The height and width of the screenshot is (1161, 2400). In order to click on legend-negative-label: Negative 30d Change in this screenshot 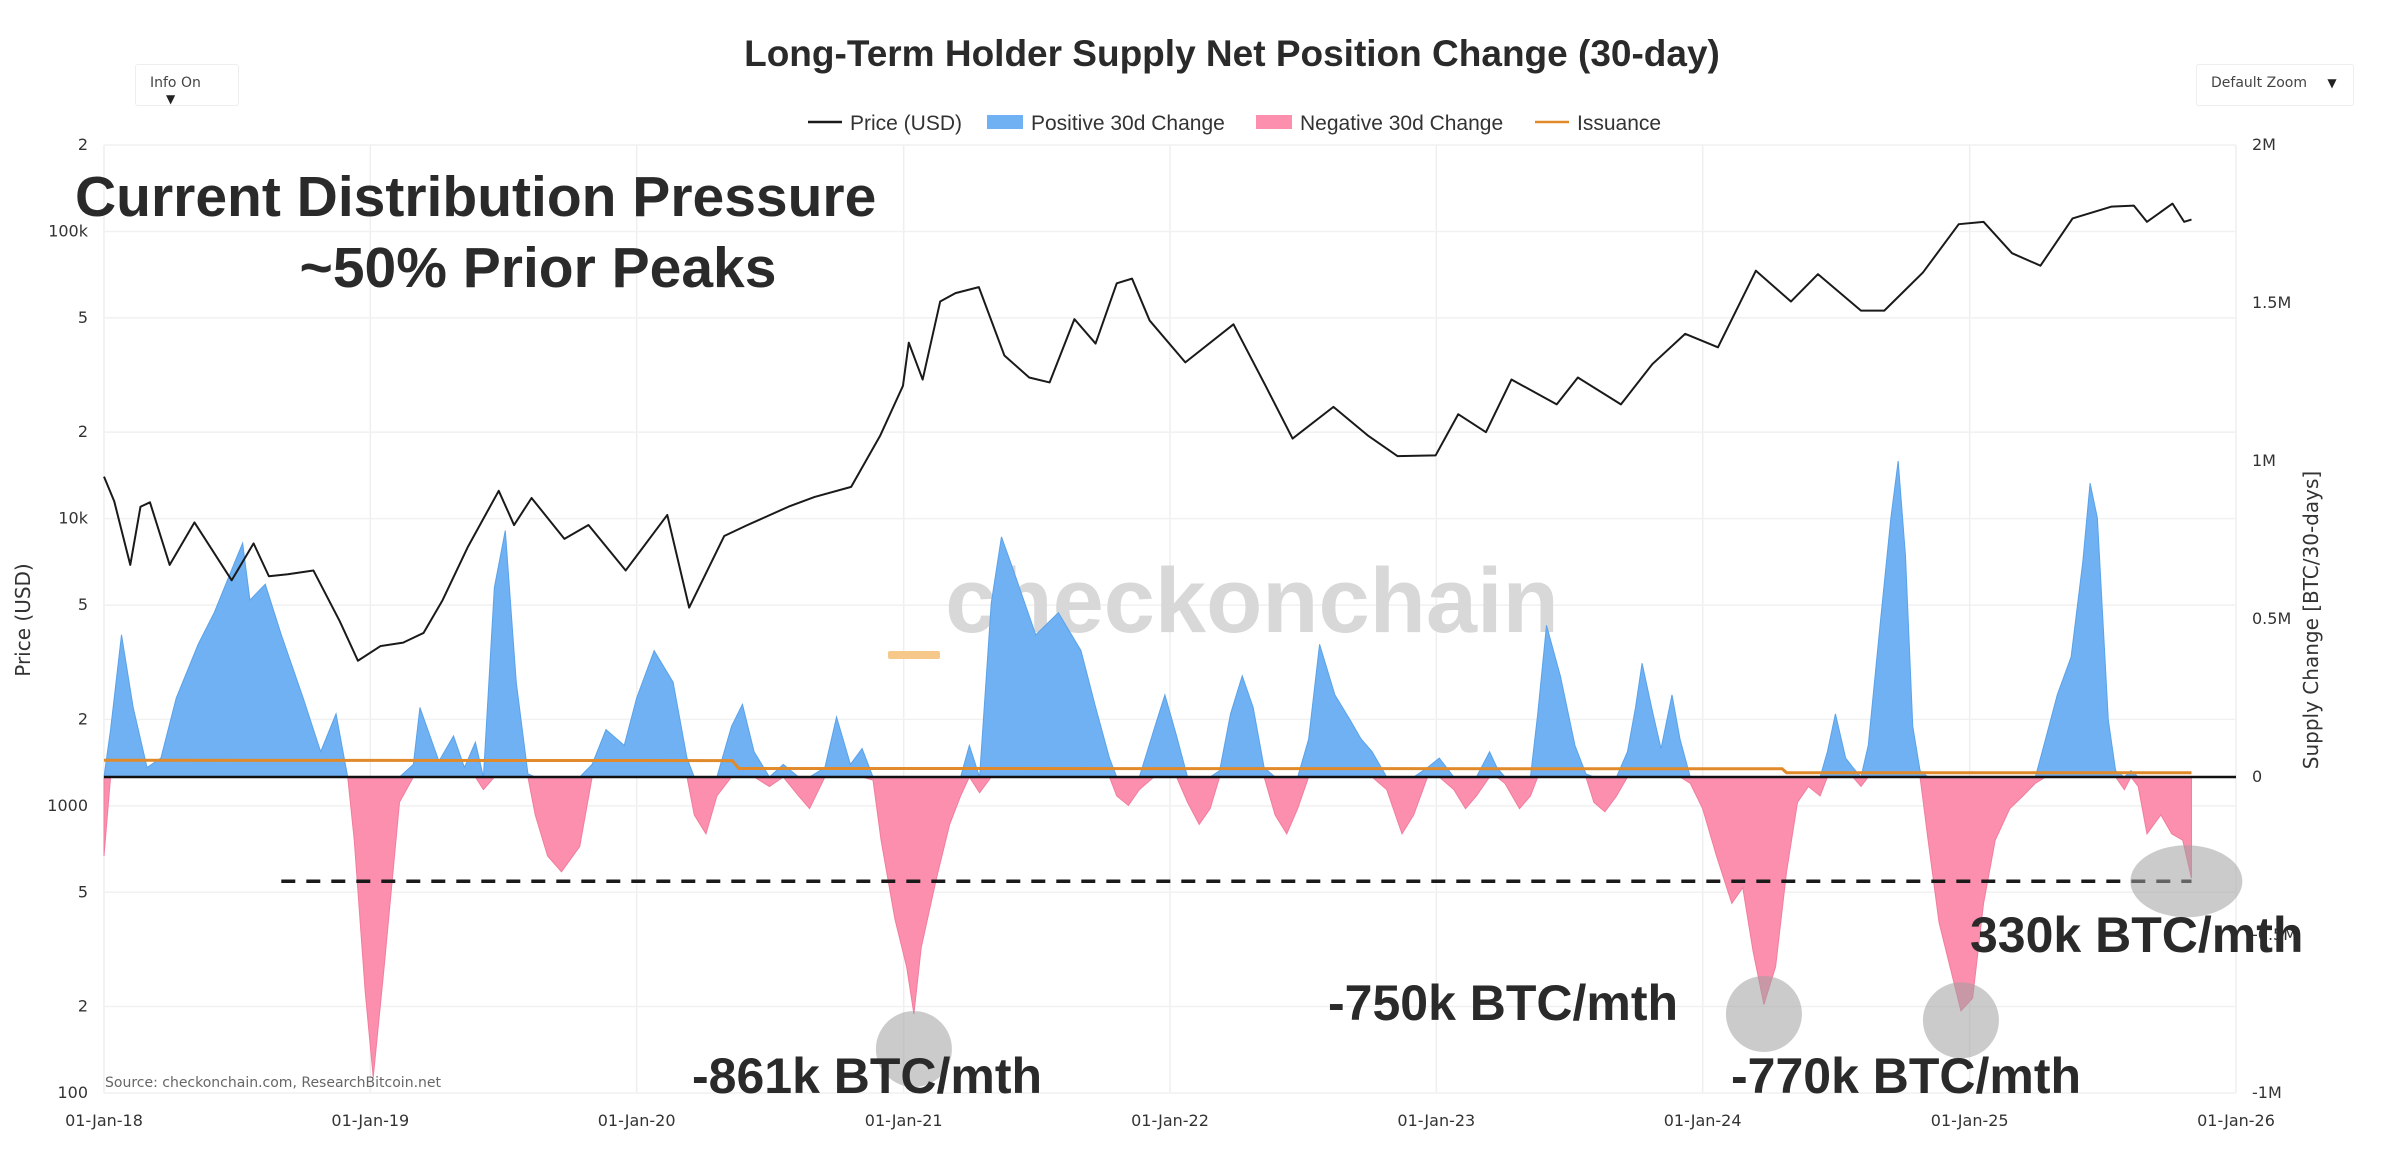, I will do `click(1401, 123)`.